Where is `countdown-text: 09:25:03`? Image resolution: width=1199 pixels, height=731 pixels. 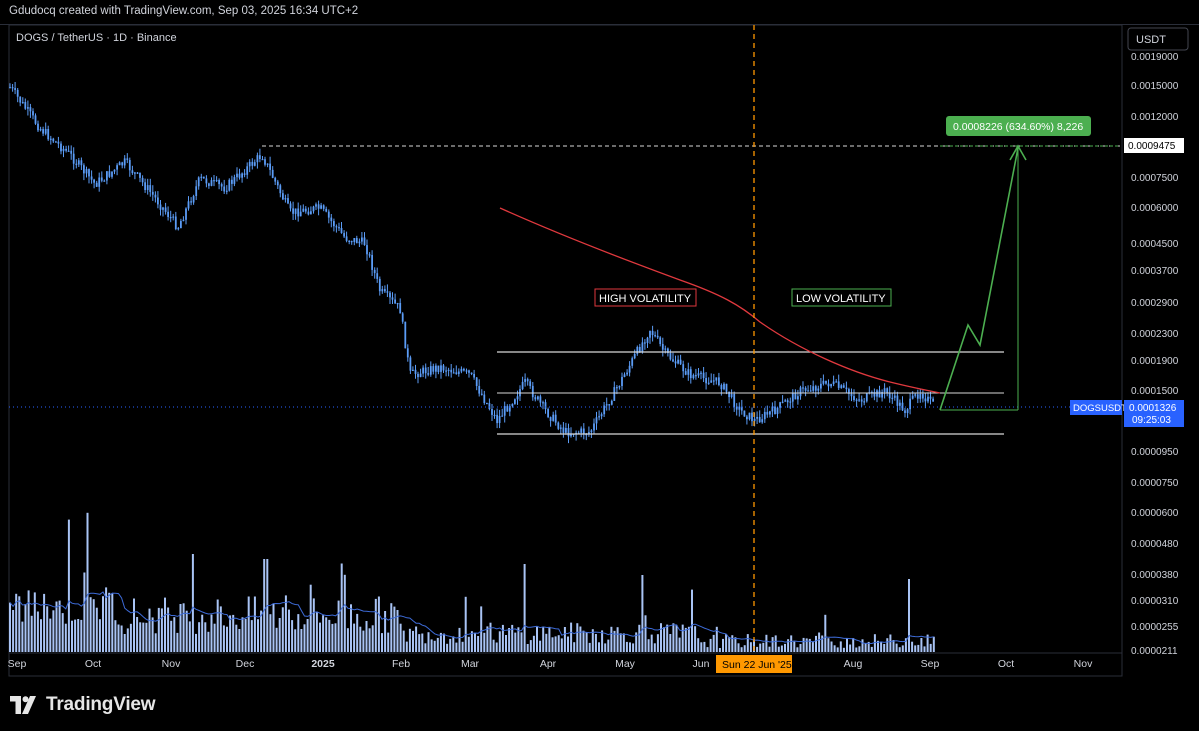 countdown-text: 09:25:03 is located at coordinates (1151, 420).